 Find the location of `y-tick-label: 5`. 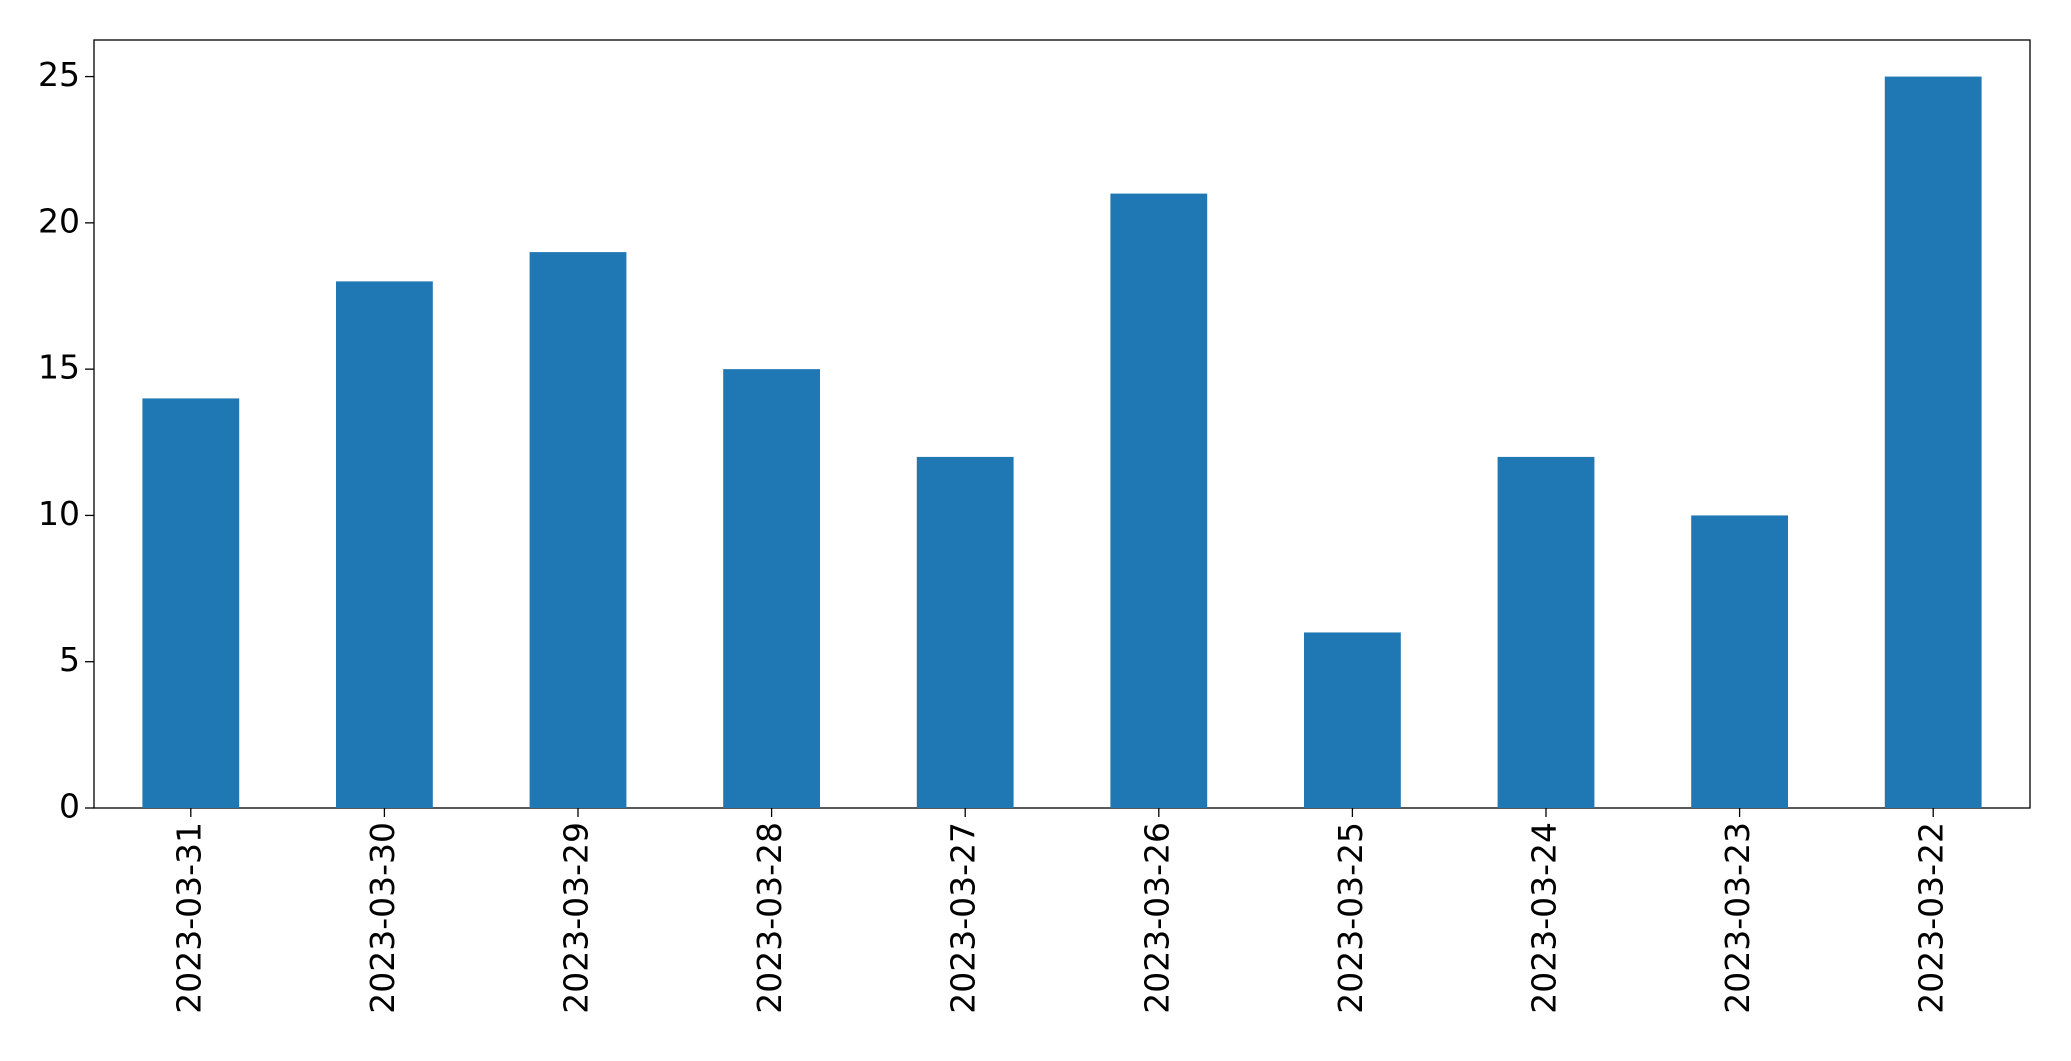

y-tick-label: 5 is located at coordinates (69, 659).